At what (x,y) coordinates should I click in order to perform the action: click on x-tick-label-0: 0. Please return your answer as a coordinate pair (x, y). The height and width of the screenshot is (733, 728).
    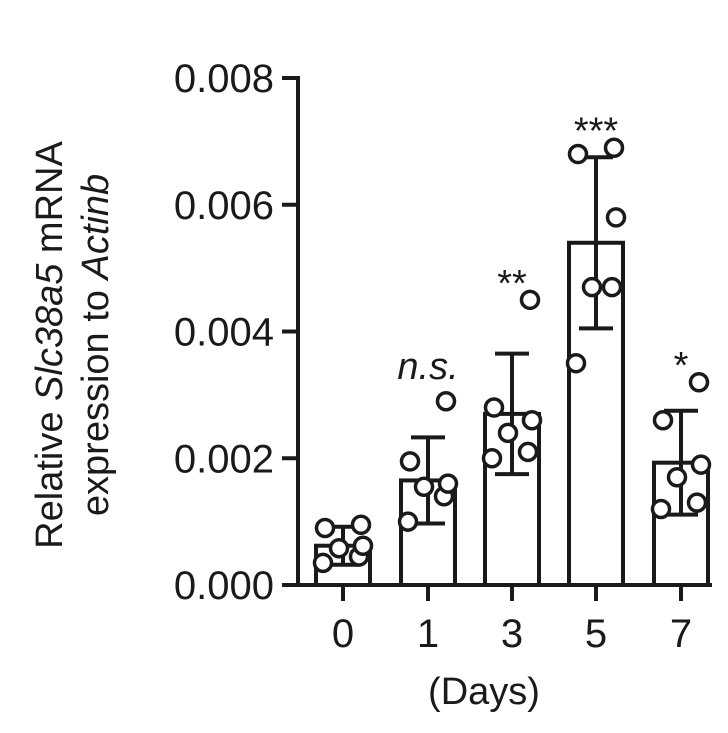
    Looking at the image, I should click on (343, 634).